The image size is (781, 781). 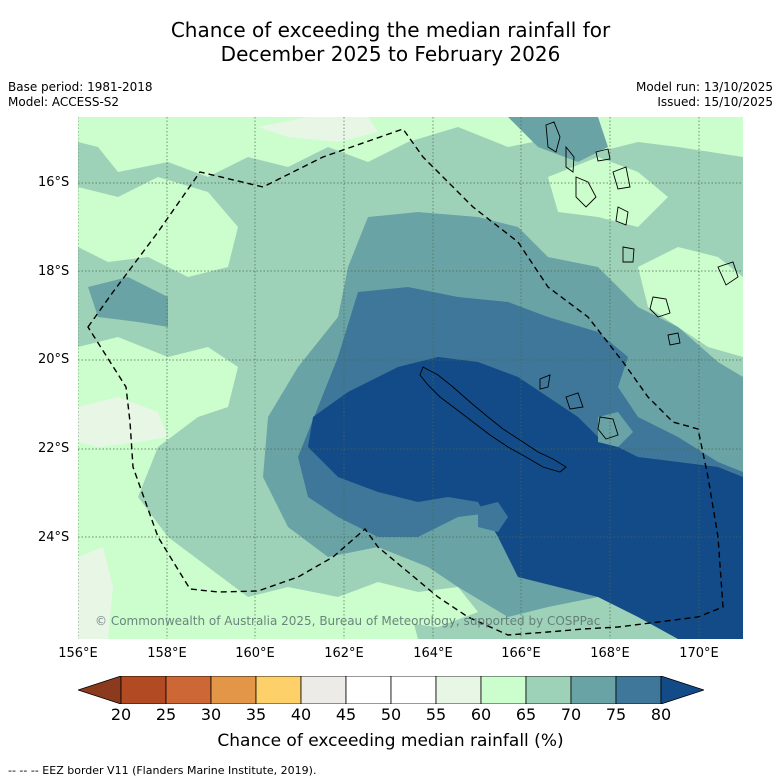 What do you see at coordinates (346, 714) in the screenshot?
I see `colorbar-tick-label: 45` at bounding box center [346, 714].